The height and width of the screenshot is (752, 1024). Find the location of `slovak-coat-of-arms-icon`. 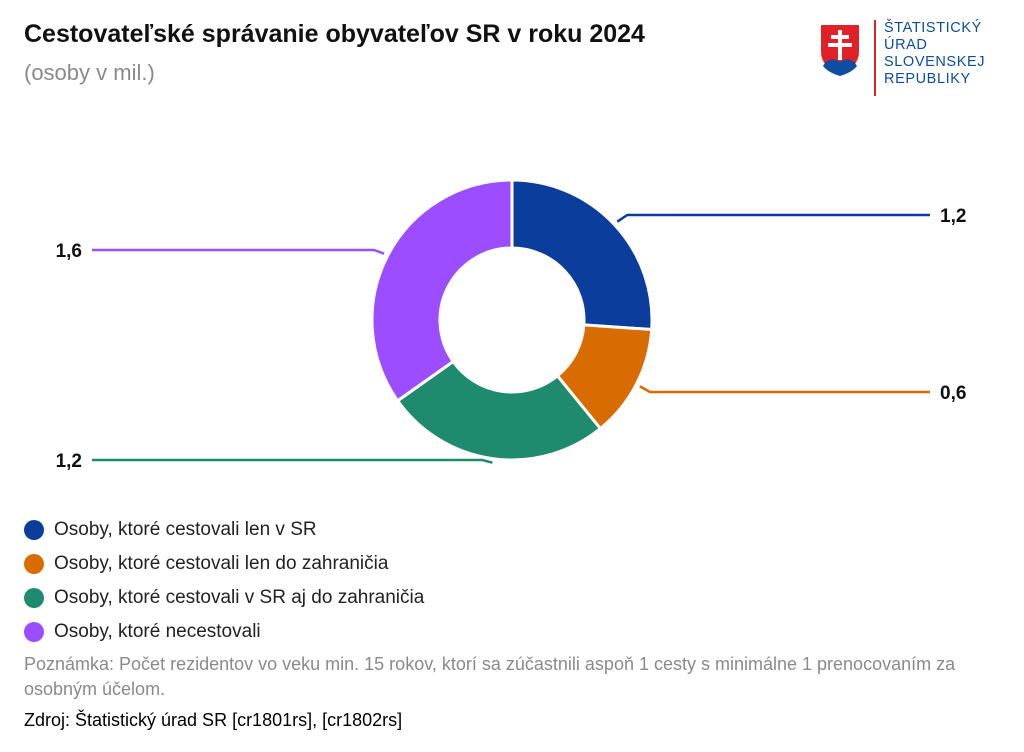

slovak-coat-of-arms-icon is located at coordinates (840, 50).